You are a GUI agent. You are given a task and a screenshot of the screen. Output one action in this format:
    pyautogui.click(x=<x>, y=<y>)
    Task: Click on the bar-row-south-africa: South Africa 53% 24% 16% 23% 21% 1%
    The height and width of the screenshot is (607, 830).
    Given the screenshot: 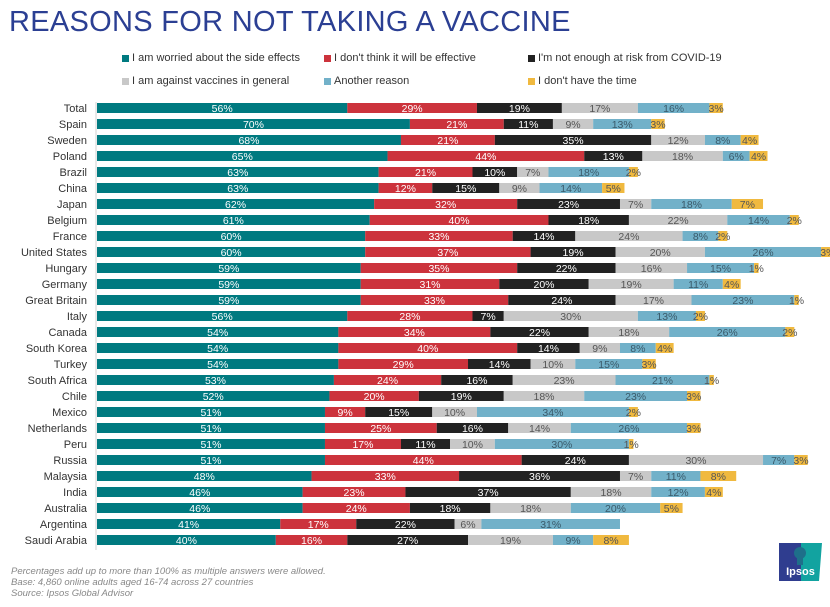 What is the action you would take?
    pyautogui.click(x=373, y=381)
    